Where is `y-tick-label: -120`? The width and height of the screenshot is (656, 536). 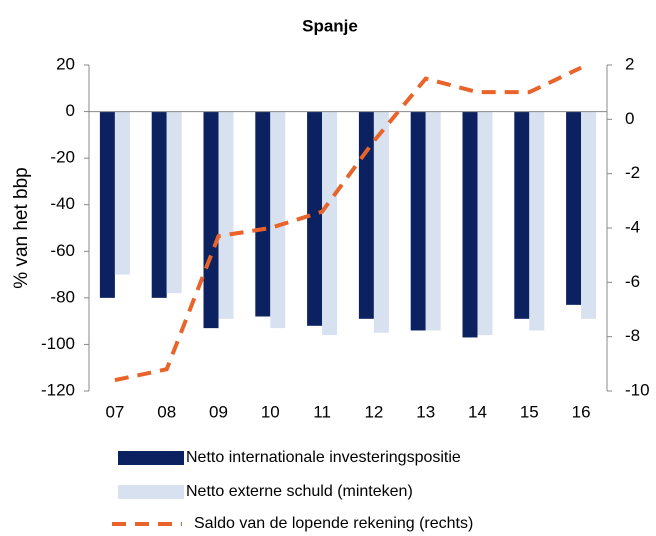
y-tick-label: -120 is located at coordinates (58, 389).